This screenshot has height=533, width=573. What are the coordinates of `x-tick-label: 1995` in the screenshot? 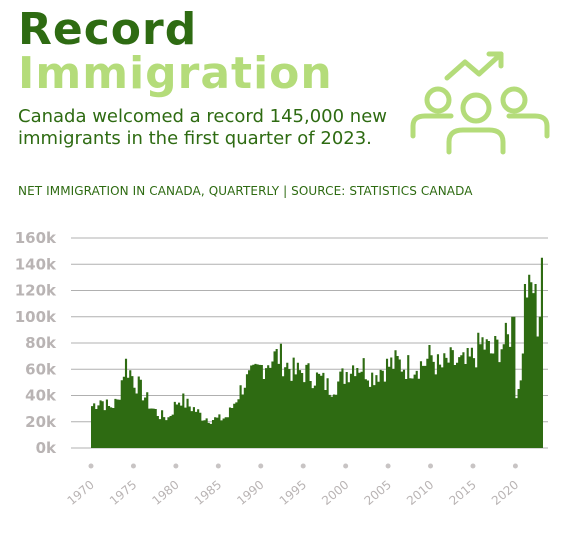 It's located at (293, 493).